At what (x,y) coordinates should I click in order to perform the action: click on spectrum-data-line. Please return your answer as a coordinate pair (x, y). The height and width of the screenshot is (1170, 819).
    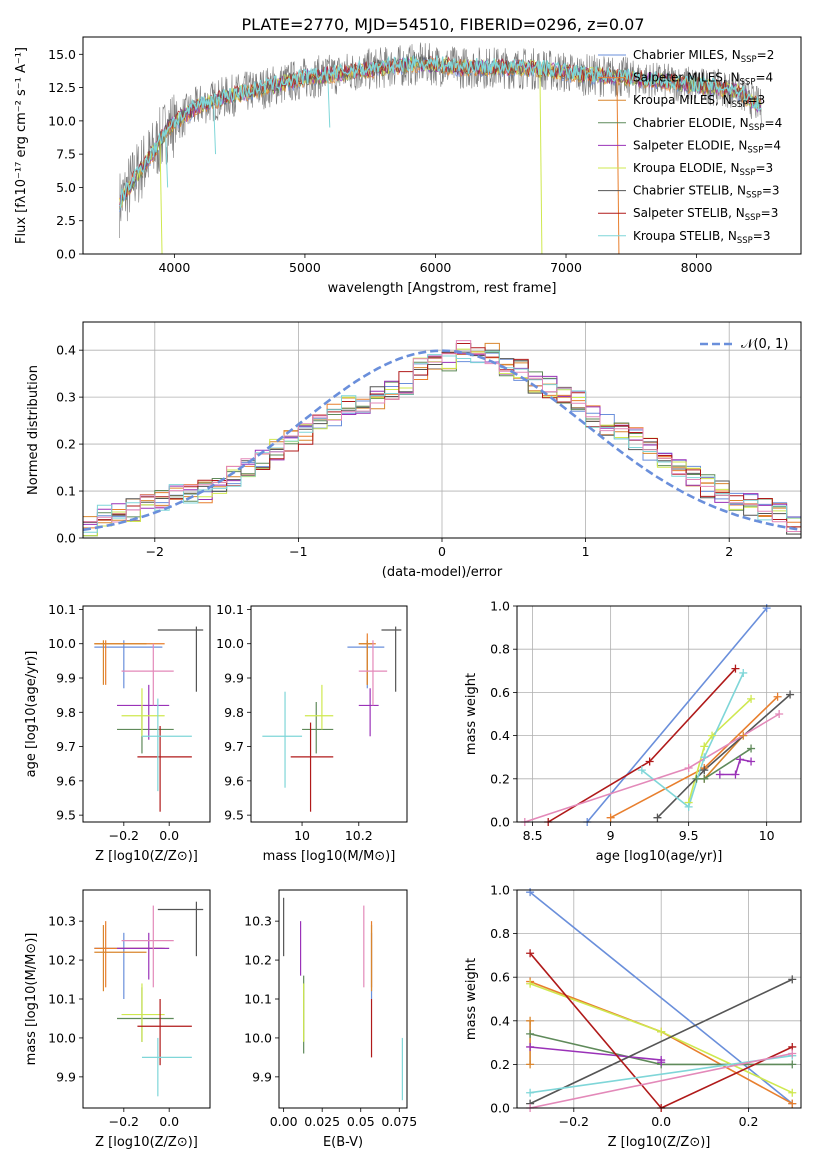
    Looking at the image, I should click on (440, 140).